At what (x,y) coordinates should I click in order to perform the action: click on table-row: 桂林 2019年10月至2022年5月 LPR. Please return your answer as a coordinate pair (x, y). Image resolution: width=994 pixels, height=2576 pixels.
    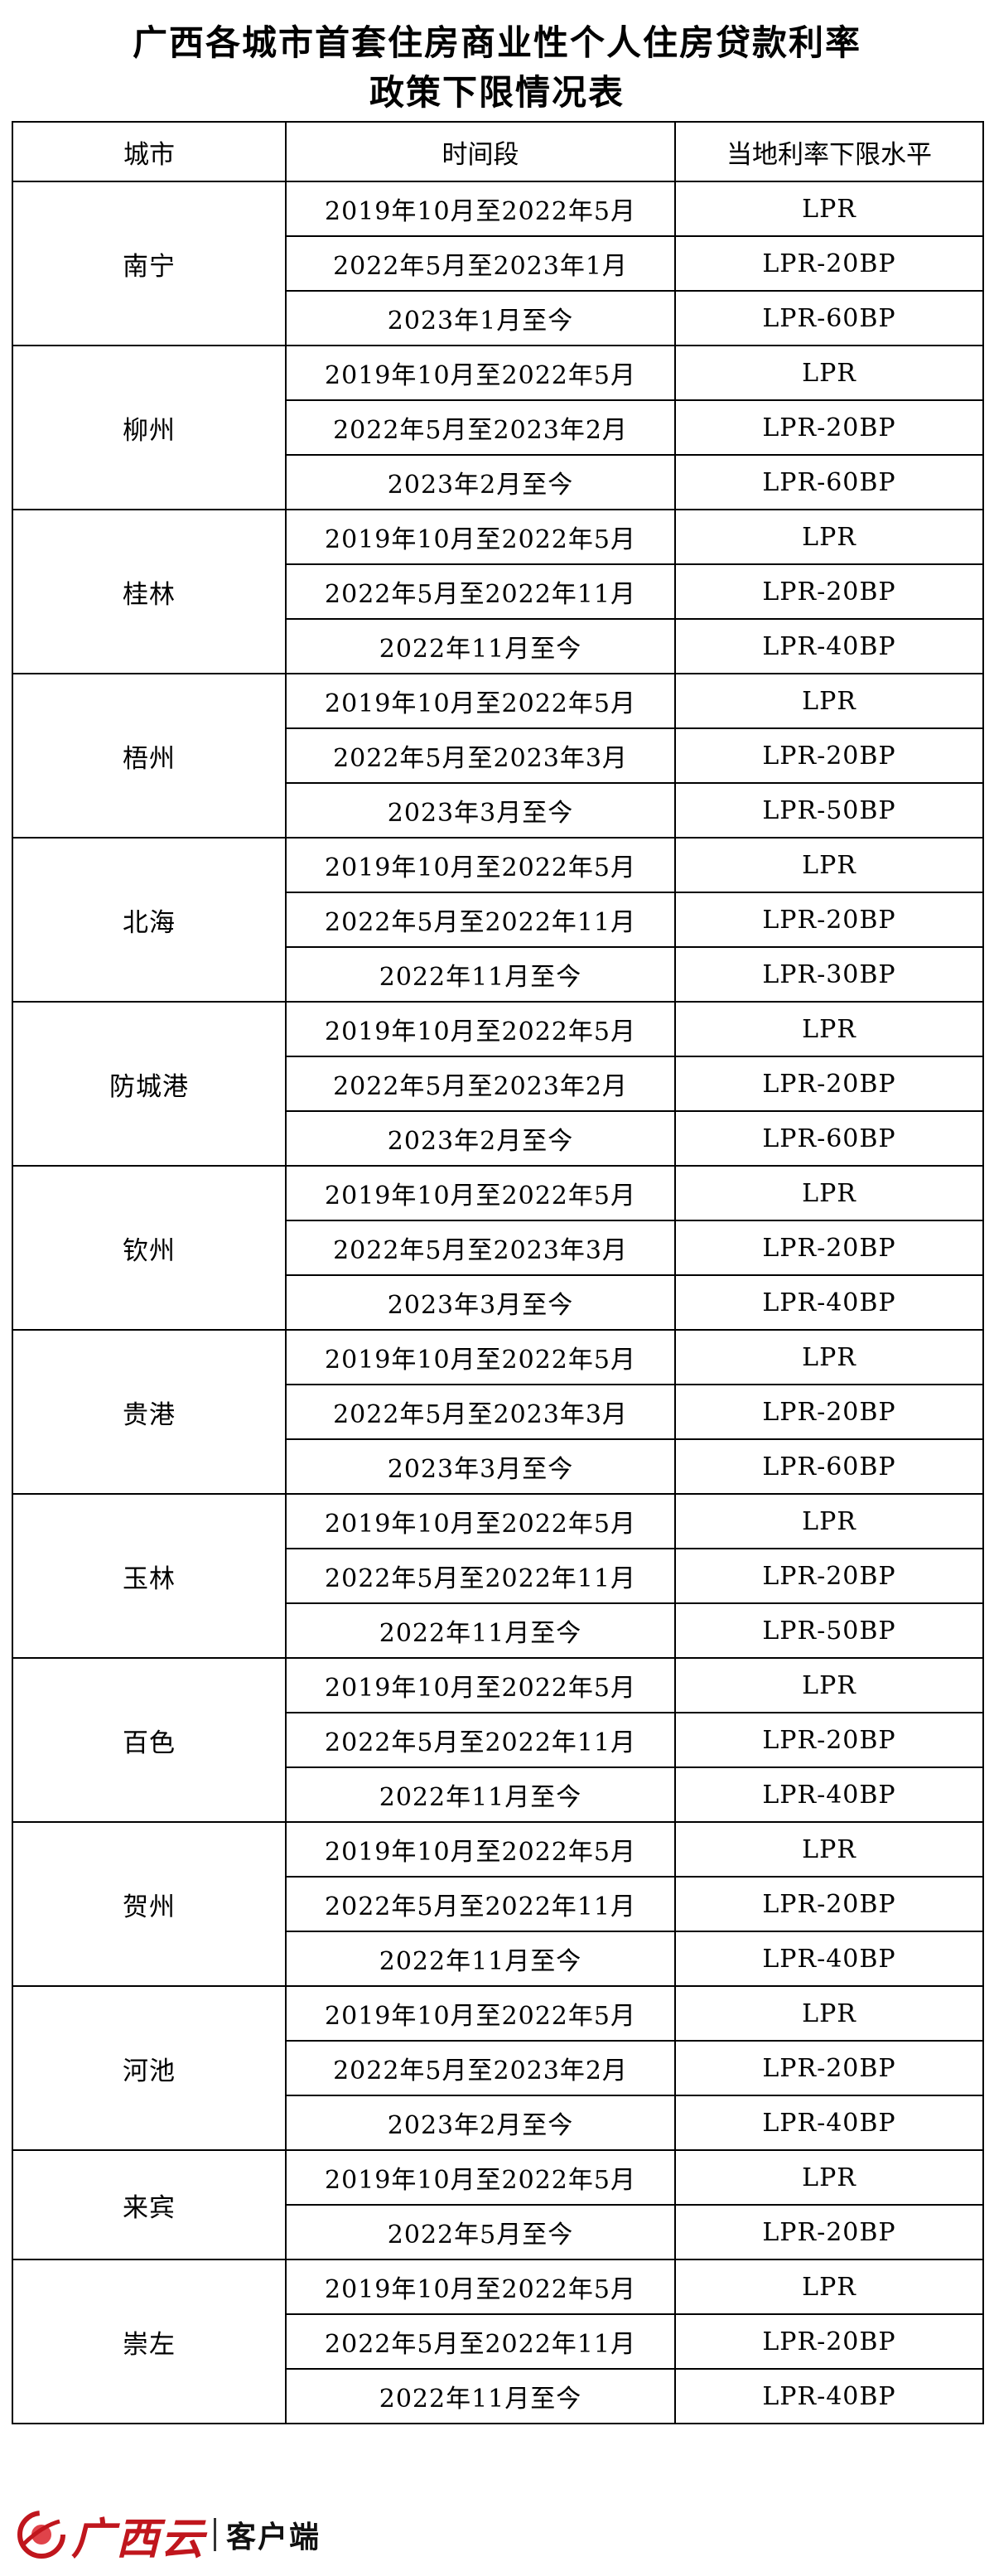
    Looking at the image, I should click on (498, 591).